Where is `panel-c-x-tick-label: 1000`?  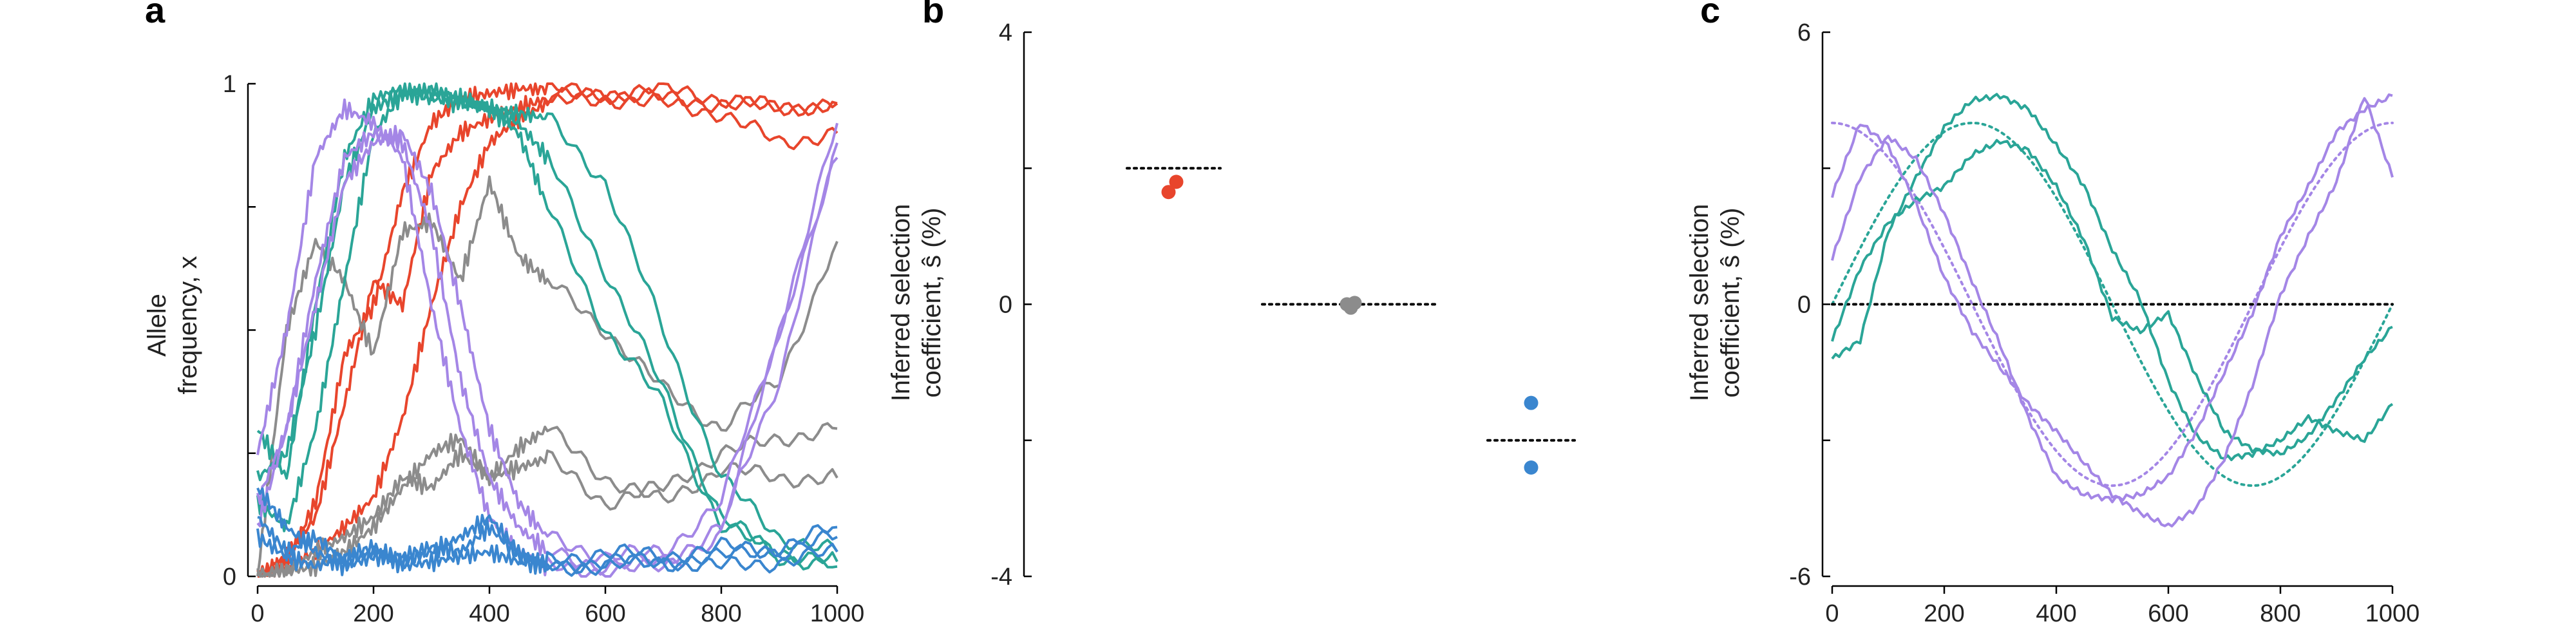 panel-c-x-tick-label: 1000 is located at coordinates (2392, 613).